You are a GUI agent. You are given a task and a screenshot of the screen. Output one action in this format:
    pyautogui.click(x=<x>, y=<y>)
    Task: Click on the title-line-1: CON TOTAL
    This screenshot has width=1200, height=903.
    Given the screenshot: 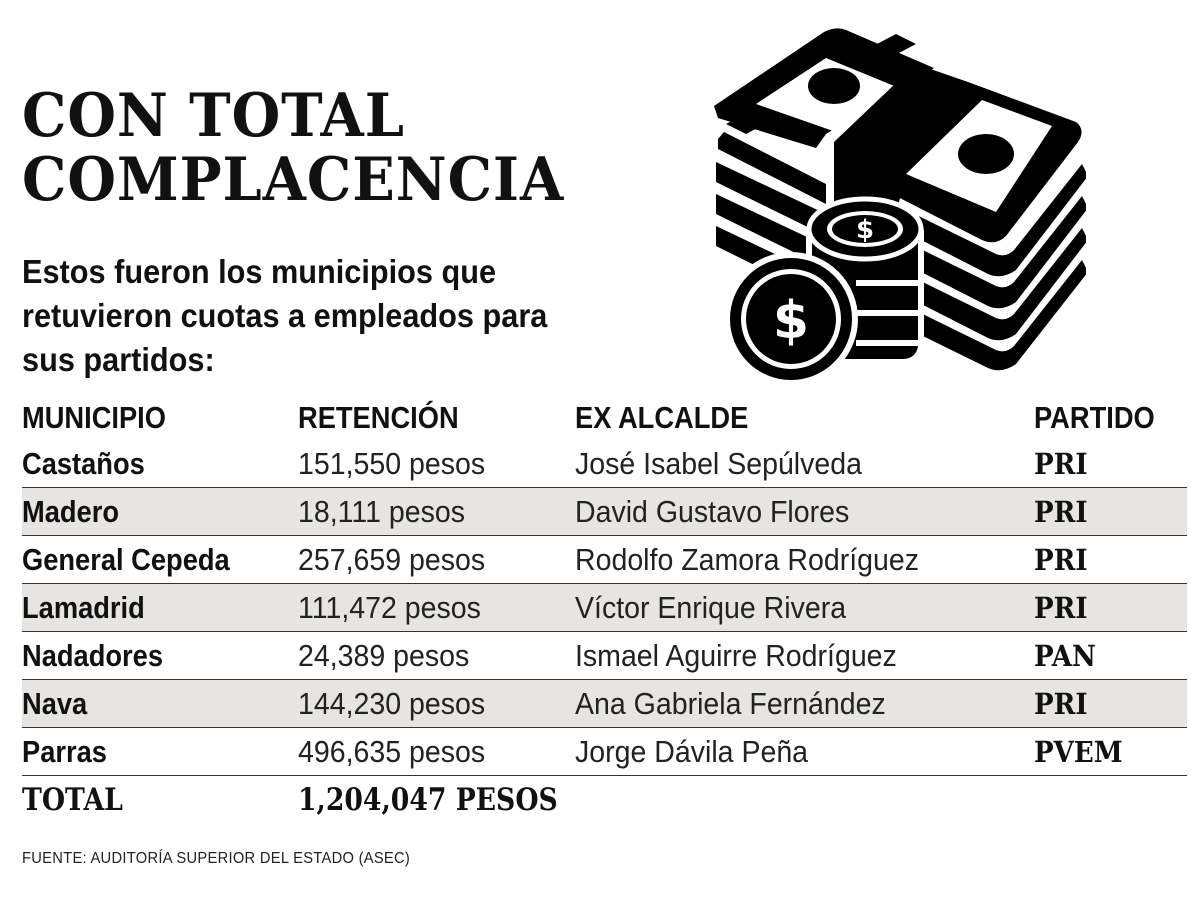 What is the action you would take?
    pyautogui.click(x=213, y=116)
    